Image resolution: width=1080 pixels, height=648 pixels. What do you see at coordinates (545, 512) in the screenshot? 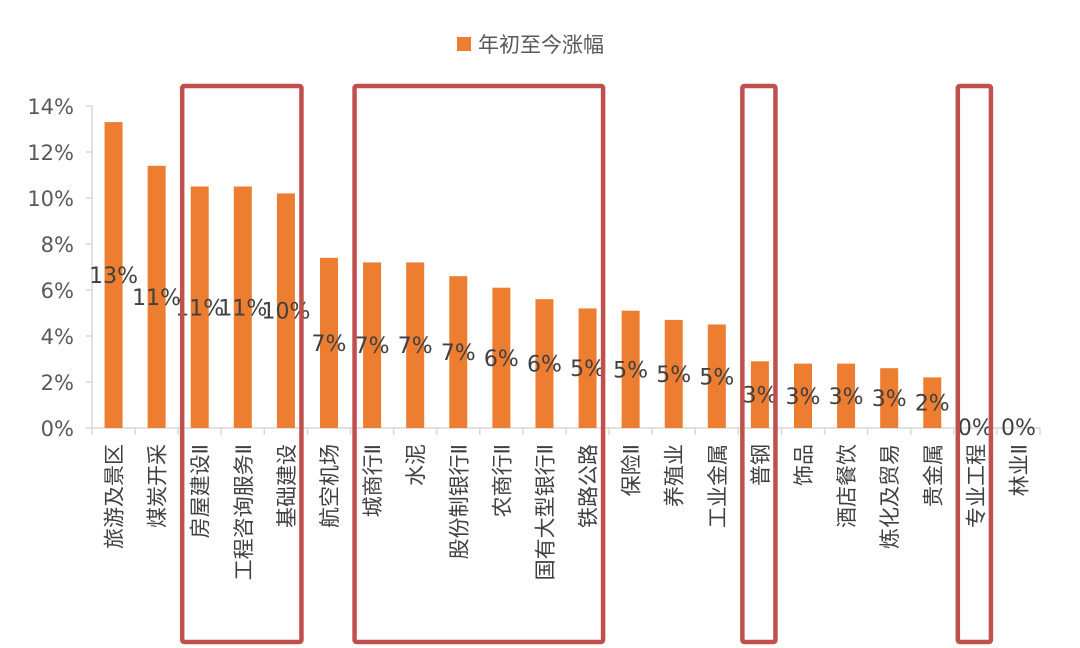
I see `category-label: 国有大型银行Ⅱ` at bounding box center [545, 512].